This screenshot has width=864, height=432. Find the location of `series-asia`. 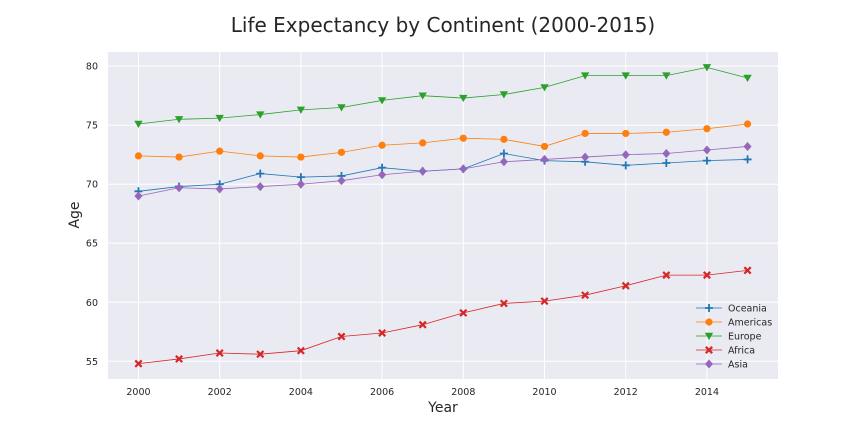

series-asia is located at coordinates (443, 171).